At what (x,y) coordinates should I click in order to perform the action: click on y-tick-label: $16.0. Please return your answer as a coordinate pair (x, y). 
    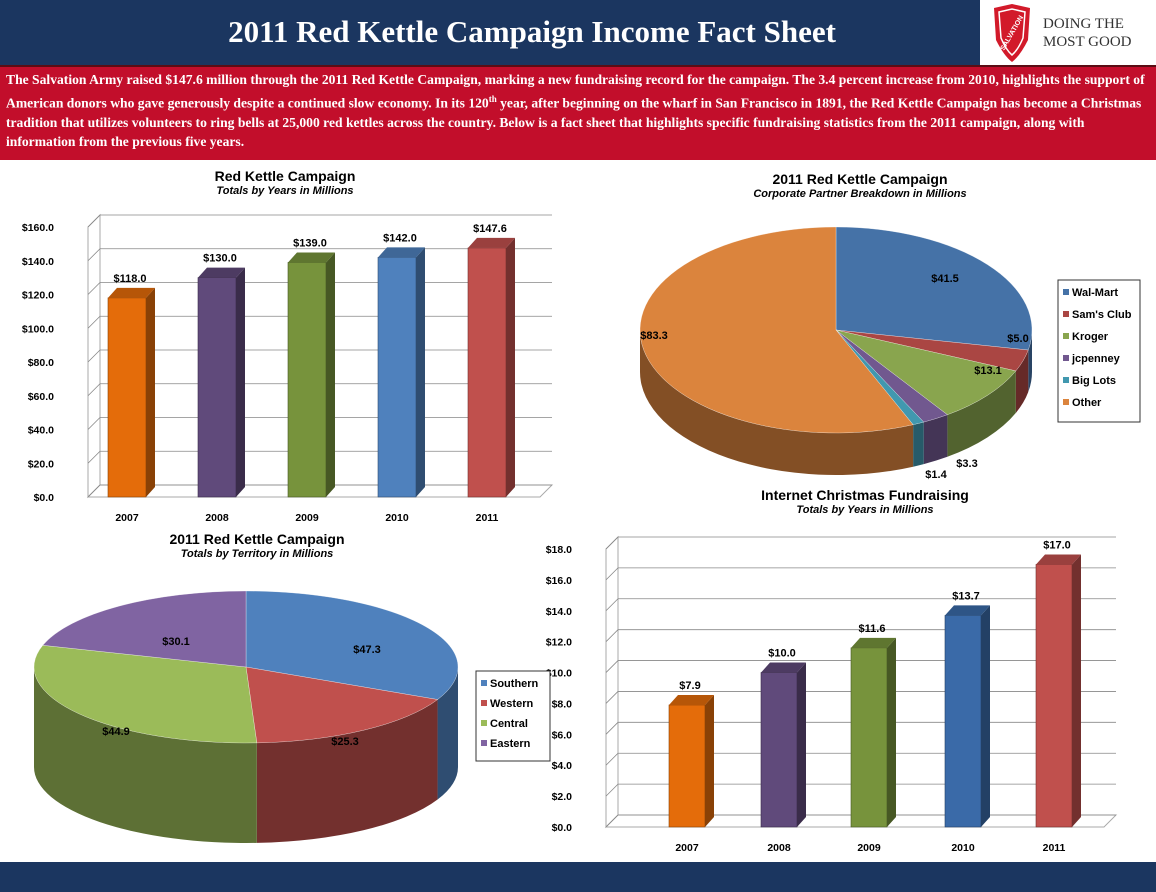
    Looking at the image, I should click on (559, 581).